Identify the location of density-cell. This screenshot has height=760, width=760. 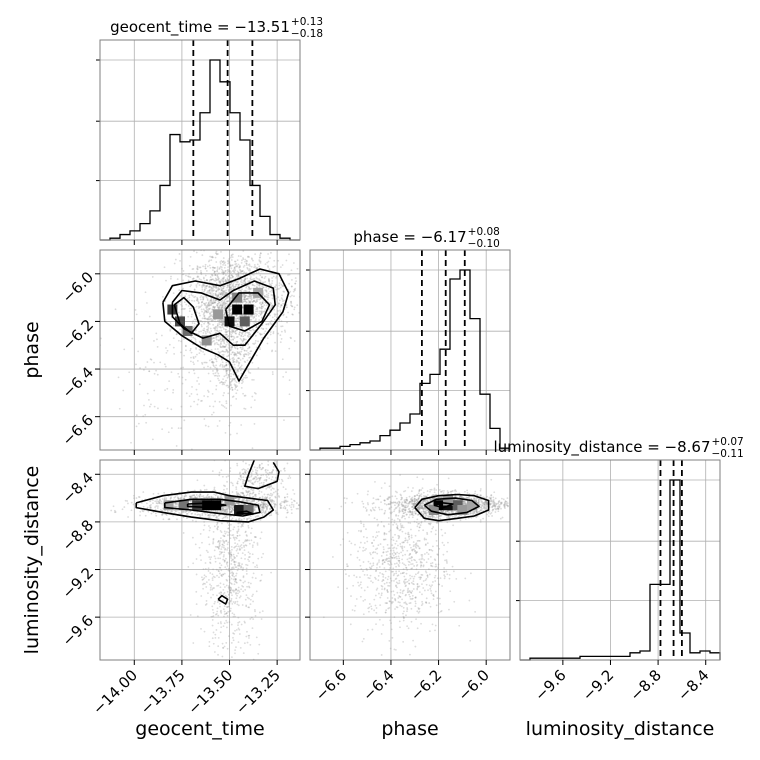
(206, 340).